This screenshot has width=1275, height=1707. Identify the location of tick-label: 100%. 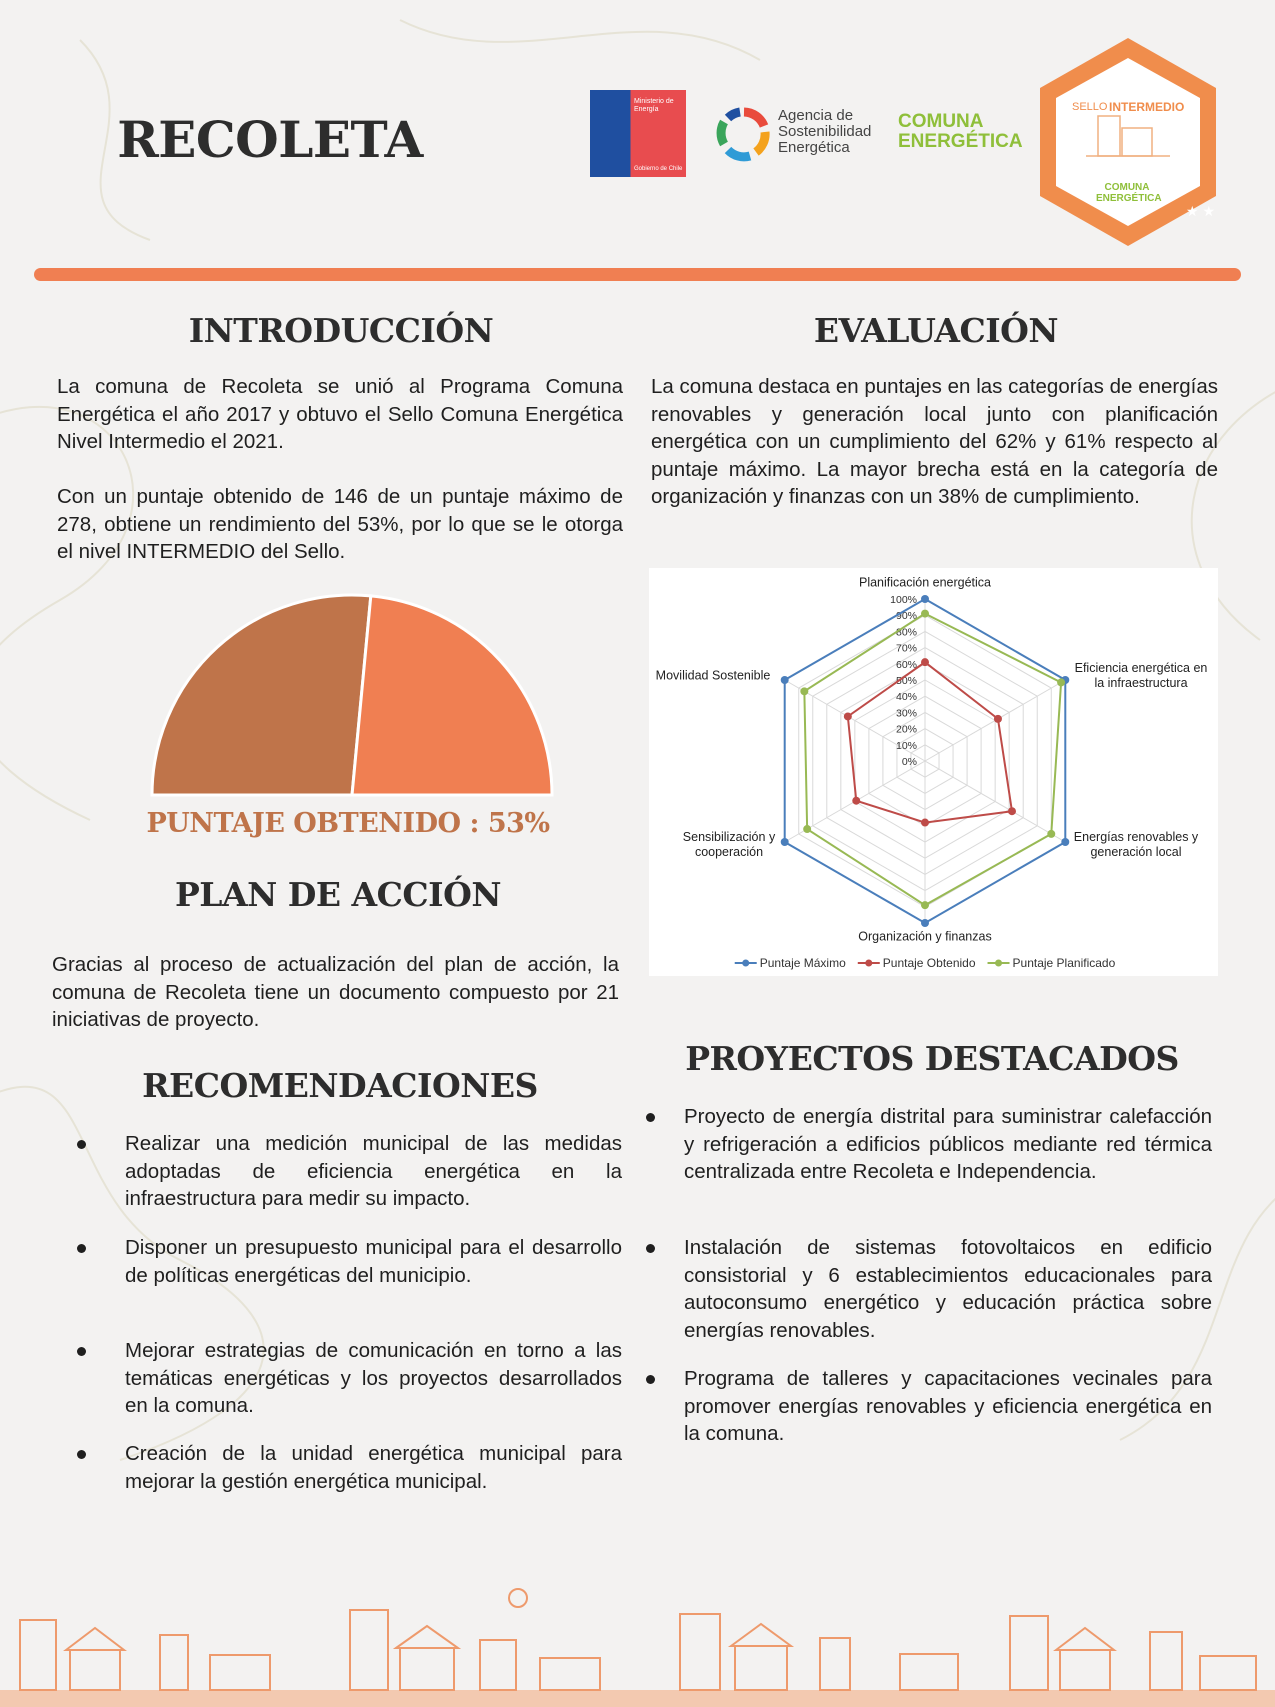
(903, 600).